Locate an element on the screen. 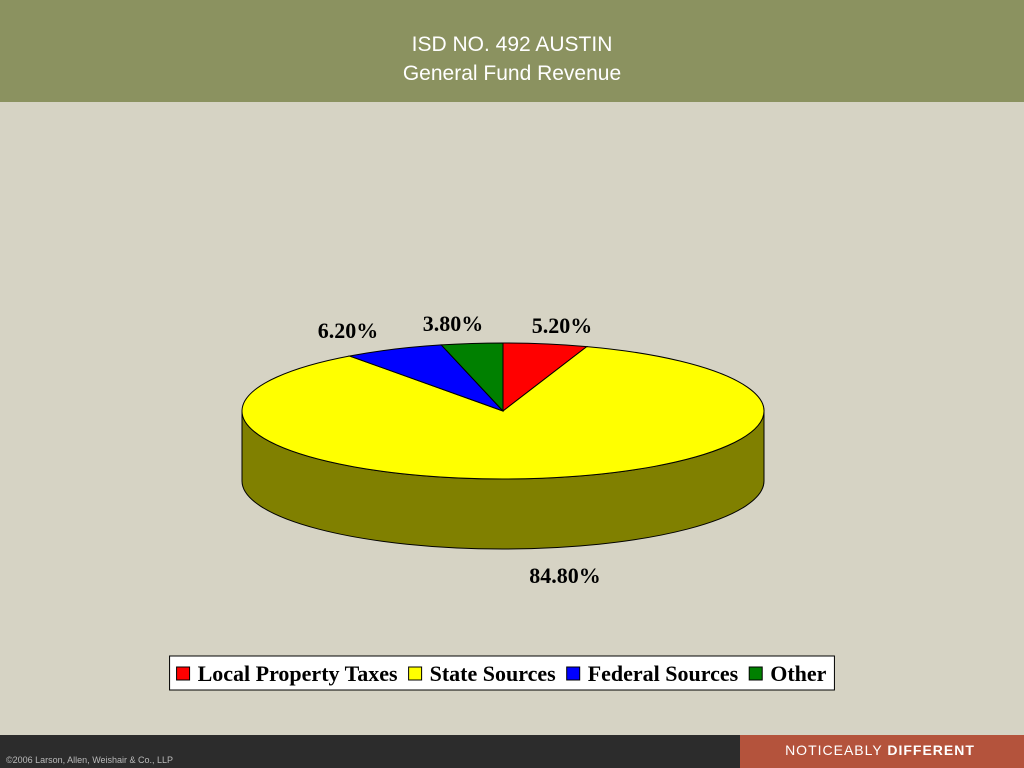 The width and height of the screenshot is (1024, 768). value-label: 3.80% is located at coordinates (453, 323).